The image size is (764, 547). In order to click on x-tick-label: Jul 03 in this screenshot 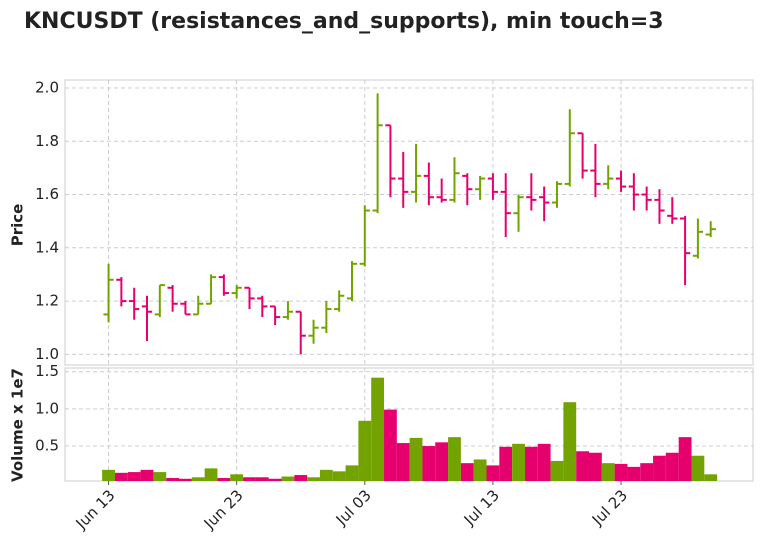, I will do `click(353, 507)`.